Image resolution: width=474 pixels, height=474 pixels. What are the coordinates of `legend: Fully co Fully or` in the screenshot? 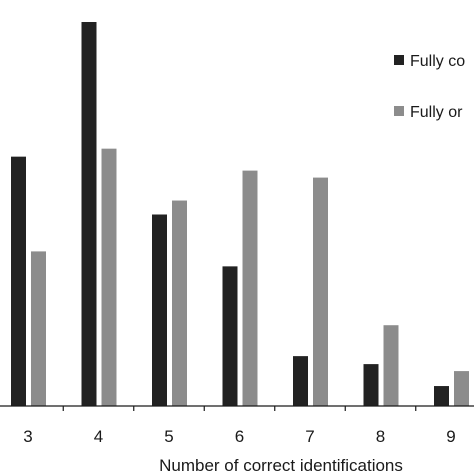 It's located at (429, 87).